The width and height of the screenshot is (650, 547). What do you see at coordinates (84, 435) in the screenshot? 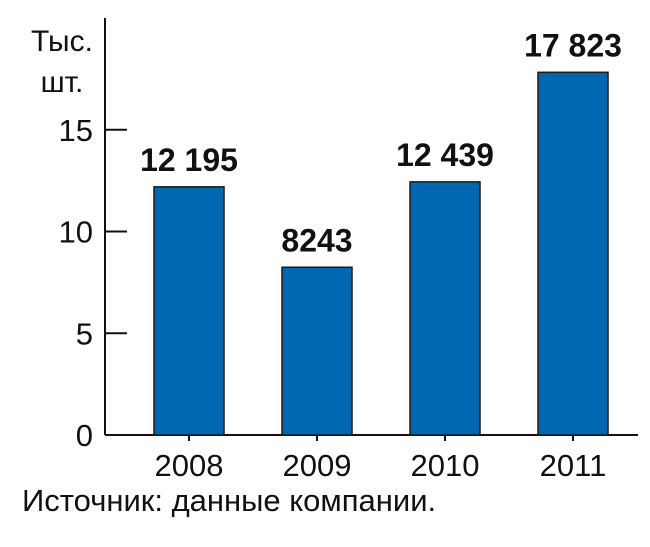
I see `y-tick-label: 0` at bounding box center [84, 435].